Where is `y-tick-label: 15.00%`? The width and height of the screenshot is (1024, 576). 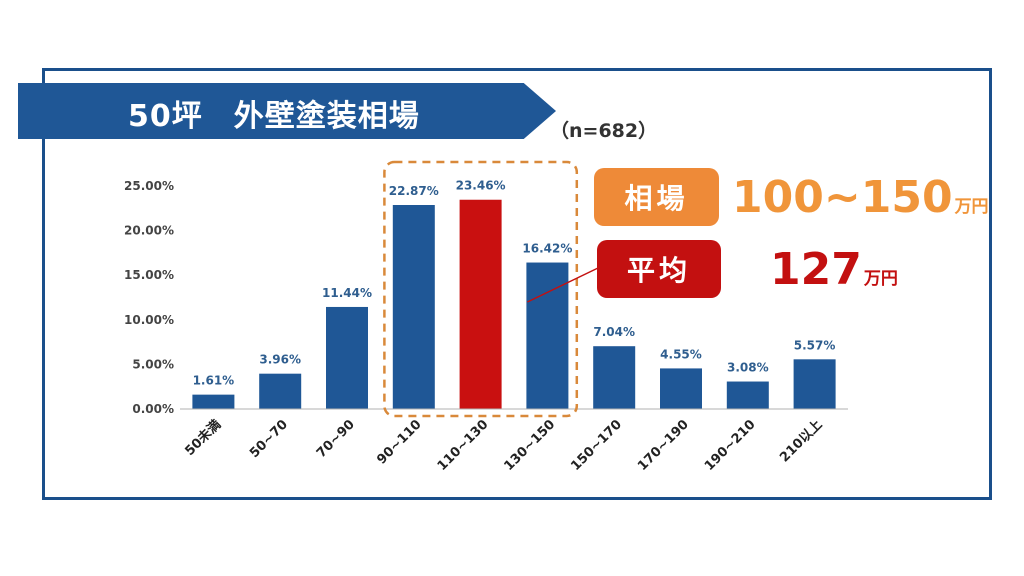 y-tick-label: 15.00% is located at coordinates (149, 275).